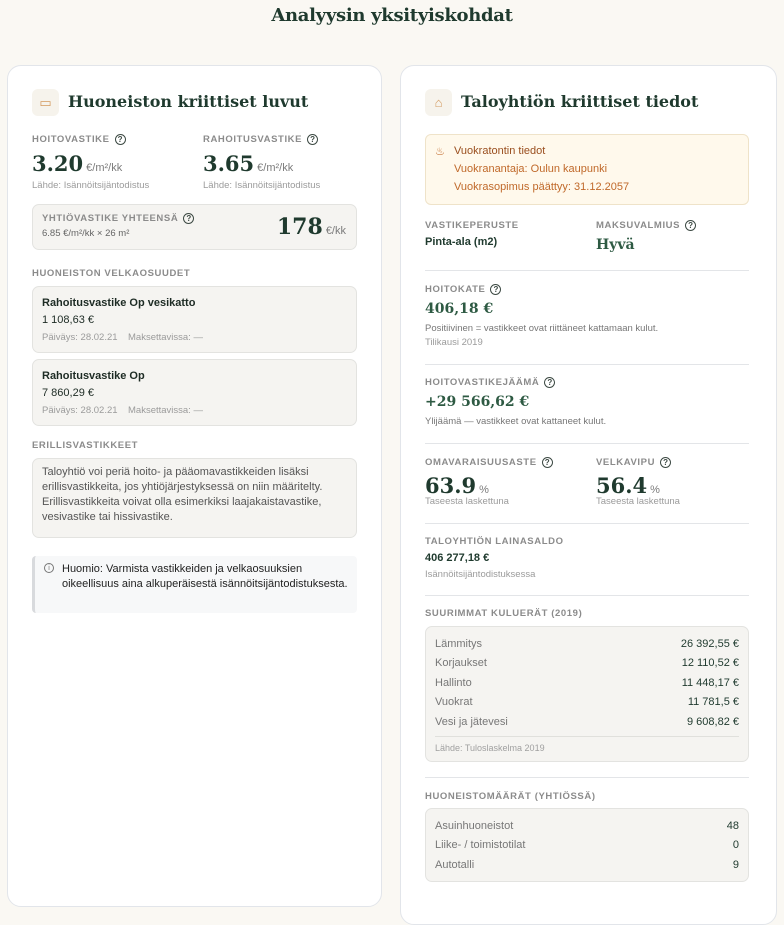 The image size is (784, 925). I want to click on lainasaldo-sub: Isännöitsijäntodistuksessa, so click(480, 574).